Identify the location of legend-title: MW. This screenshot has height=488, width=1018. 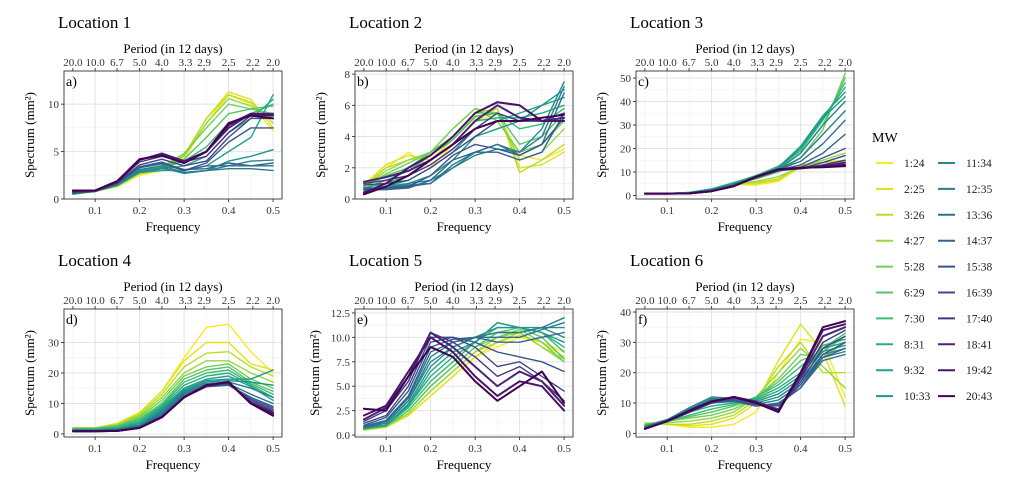
(885, 138).